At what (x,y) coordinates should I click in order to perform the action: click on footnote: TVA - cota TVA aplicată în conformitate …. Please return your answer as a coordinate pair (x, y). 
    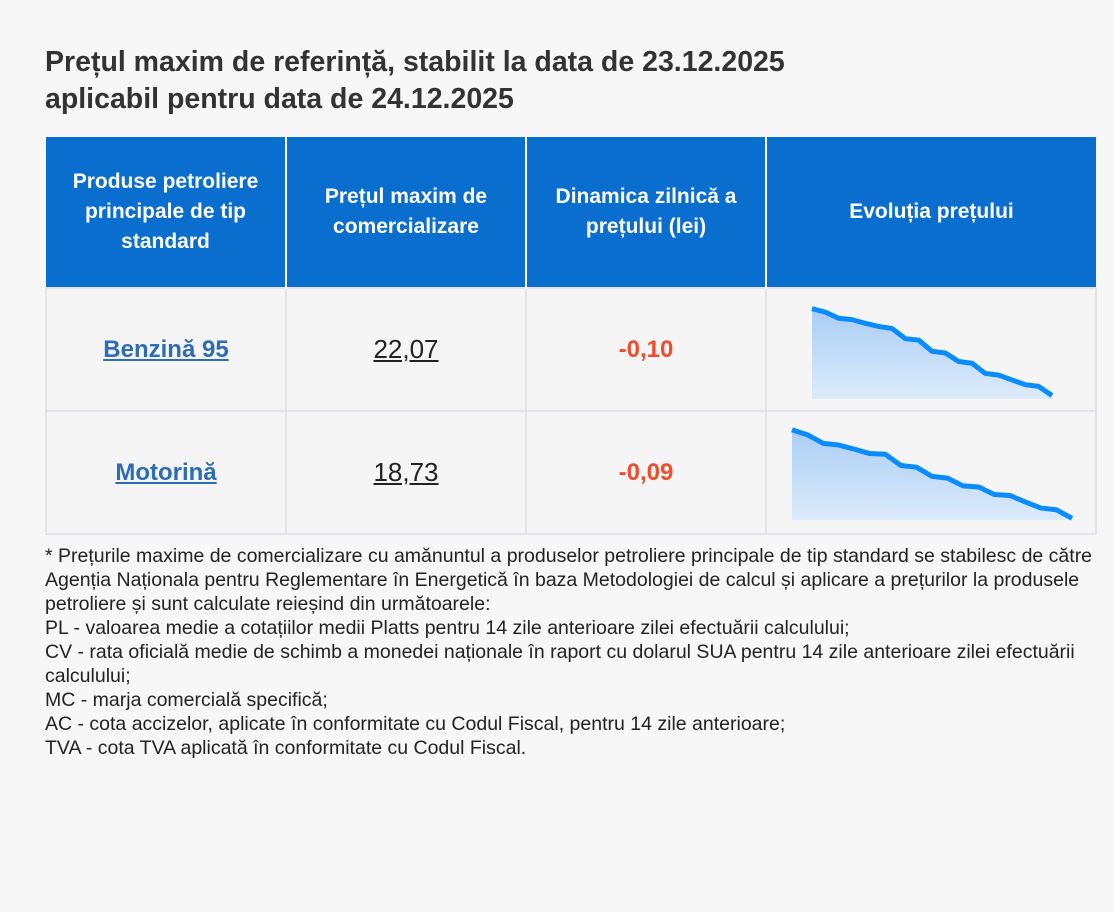
    Looking at the image, I should click on (286, 748).